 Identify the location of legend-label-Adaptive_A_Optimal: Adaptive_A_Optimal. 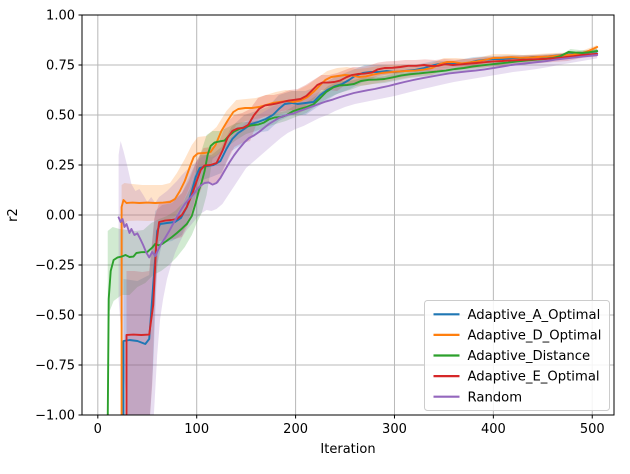
(534, 315).